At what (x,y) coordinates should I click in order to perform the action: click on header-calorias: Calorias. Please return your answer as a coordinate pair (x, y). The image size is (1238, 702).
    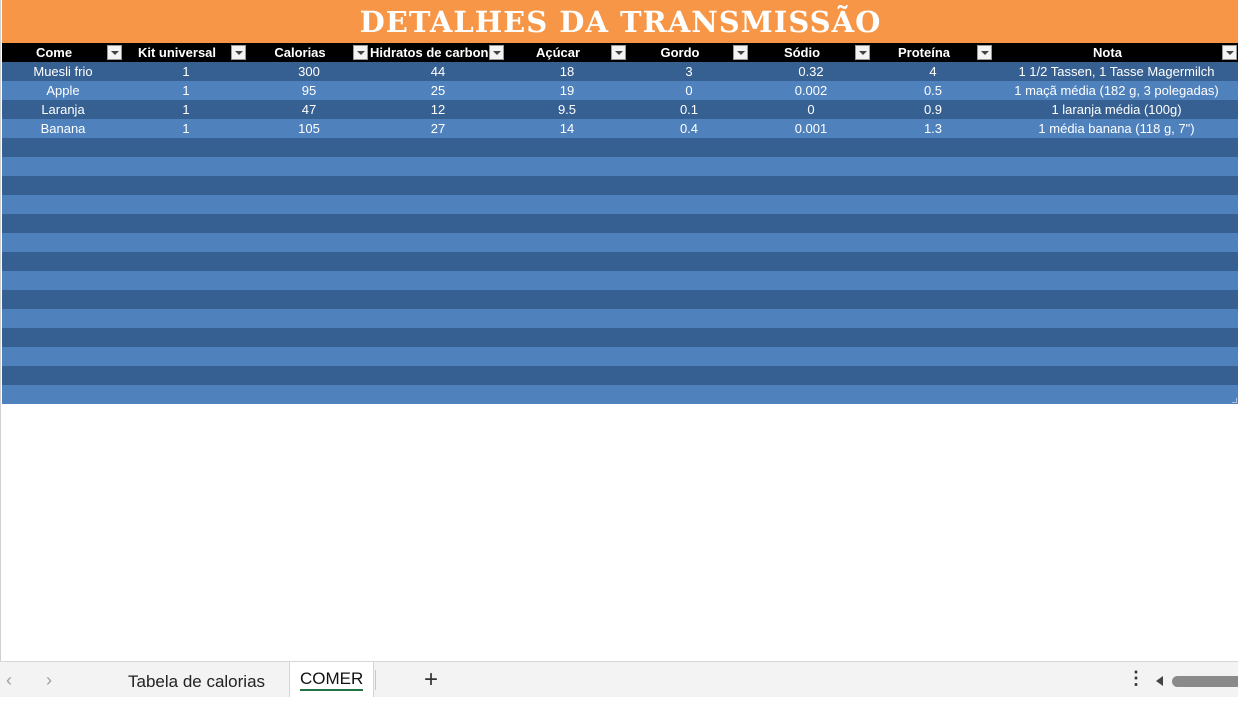
    Looking at the image, I should click on (309, 52).